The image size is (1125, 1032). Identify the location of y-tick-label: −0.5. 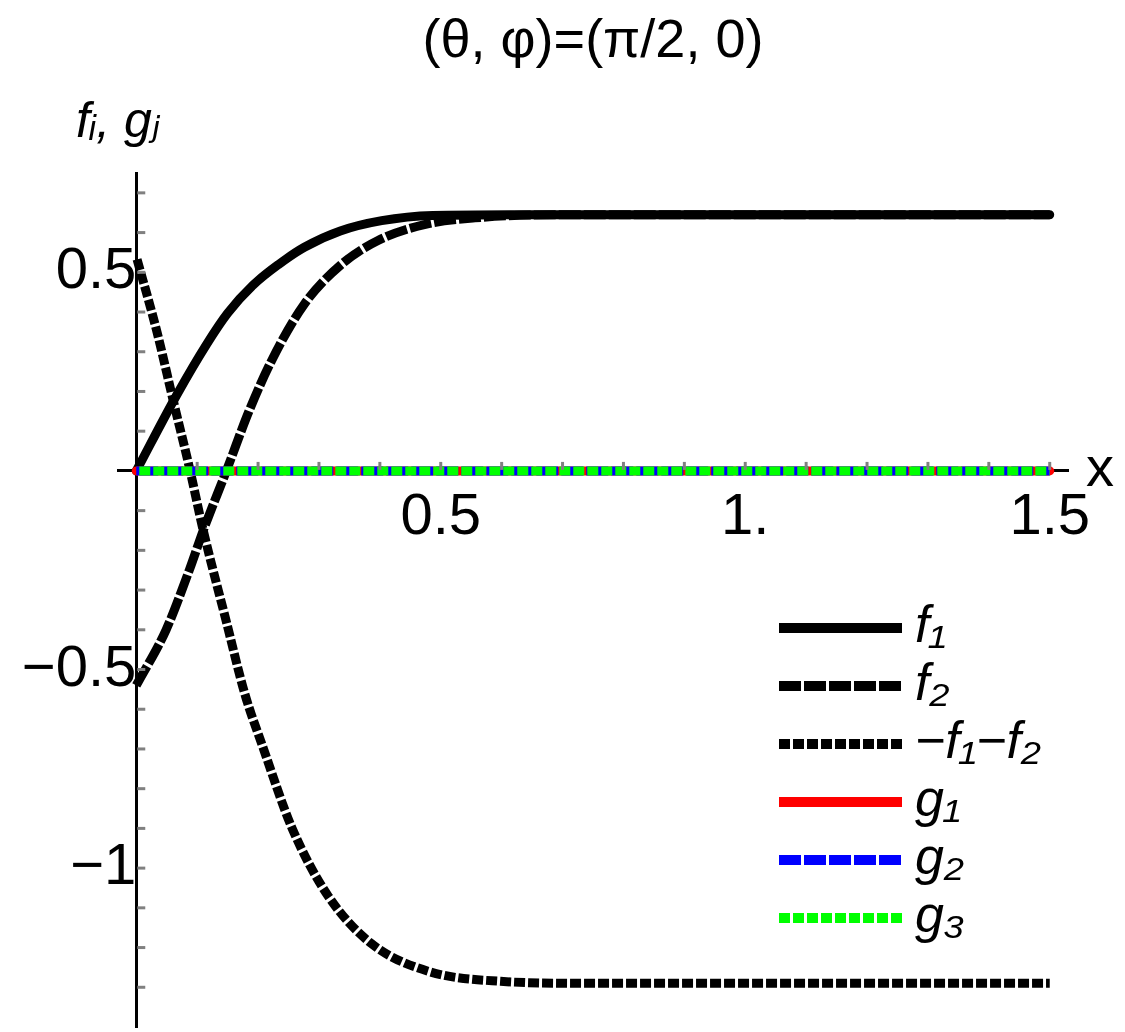
(79, 665).